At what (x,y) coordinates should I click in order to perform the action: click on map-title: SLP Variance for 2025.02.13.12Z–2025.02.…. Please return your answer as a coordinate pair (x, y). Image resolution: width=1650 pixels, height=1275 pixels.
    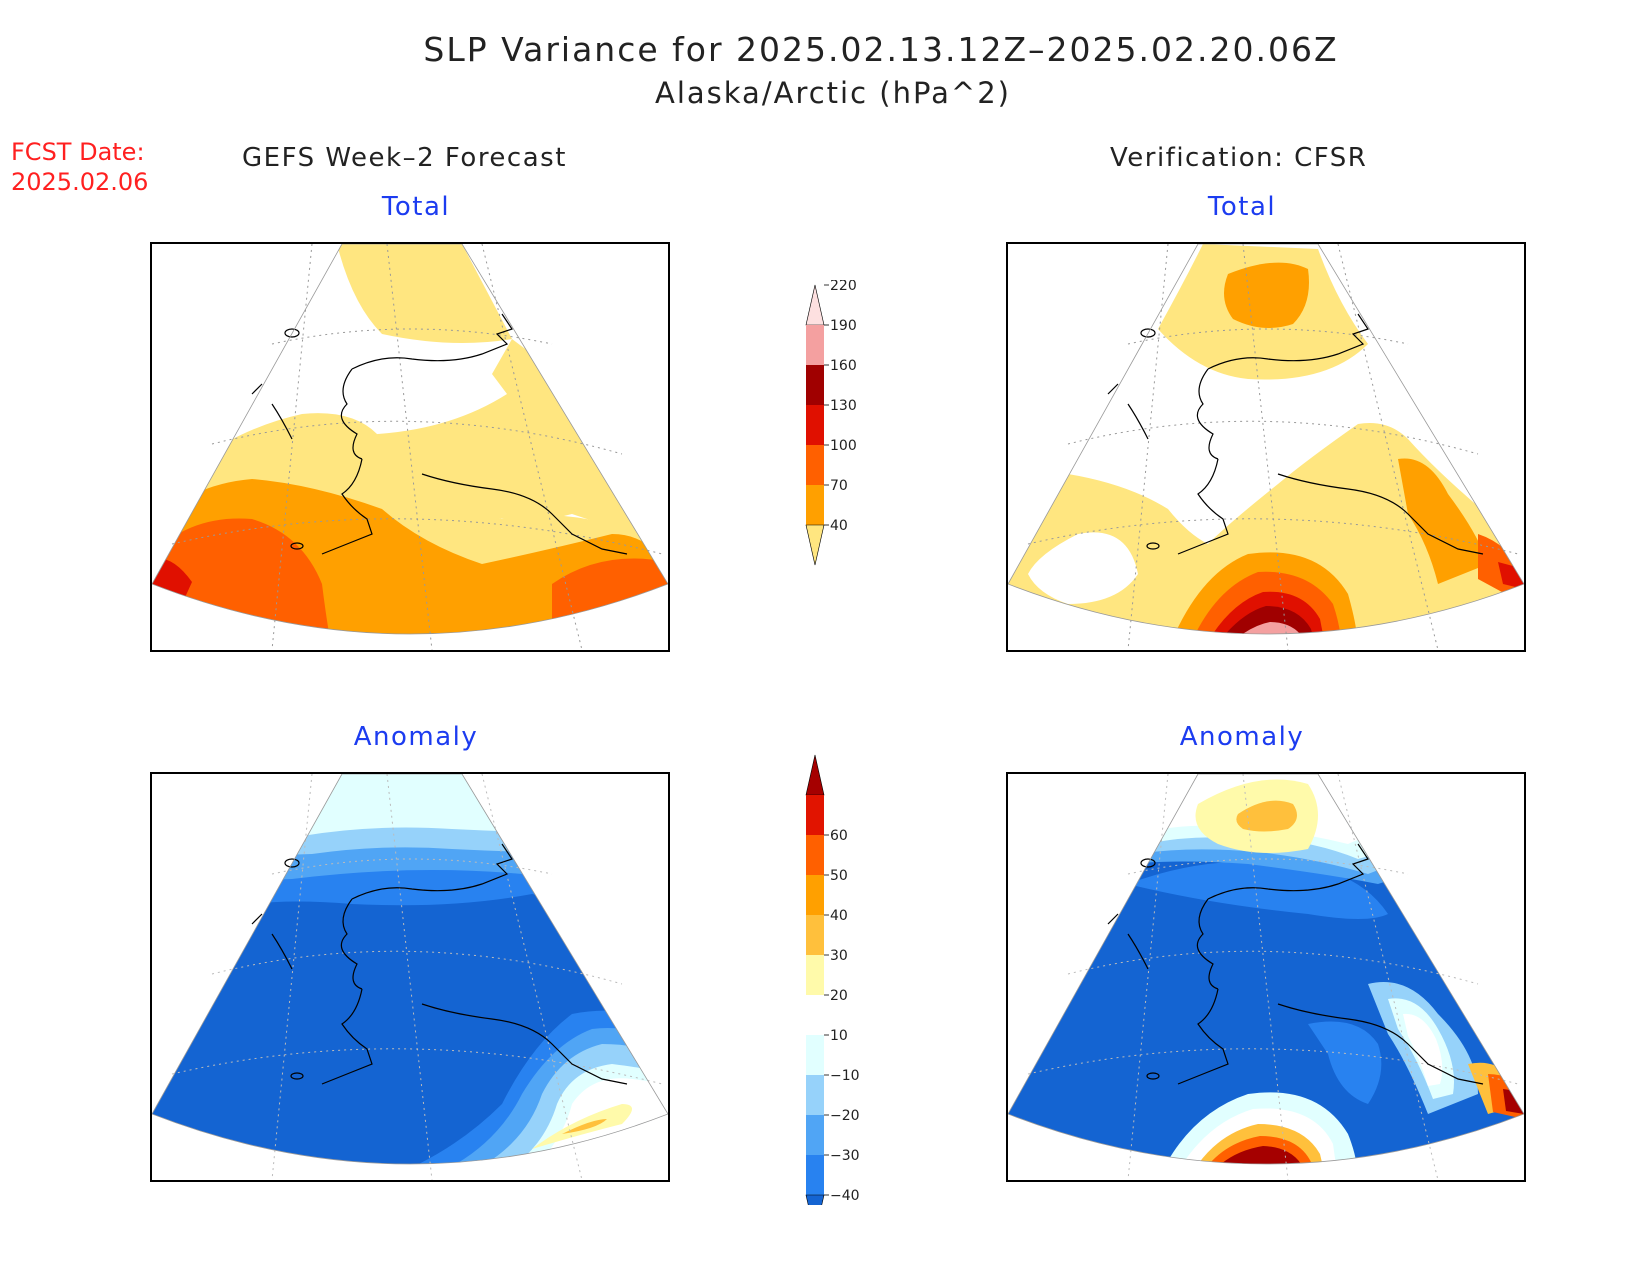
    Looking at the image, I should click on (881, 49).